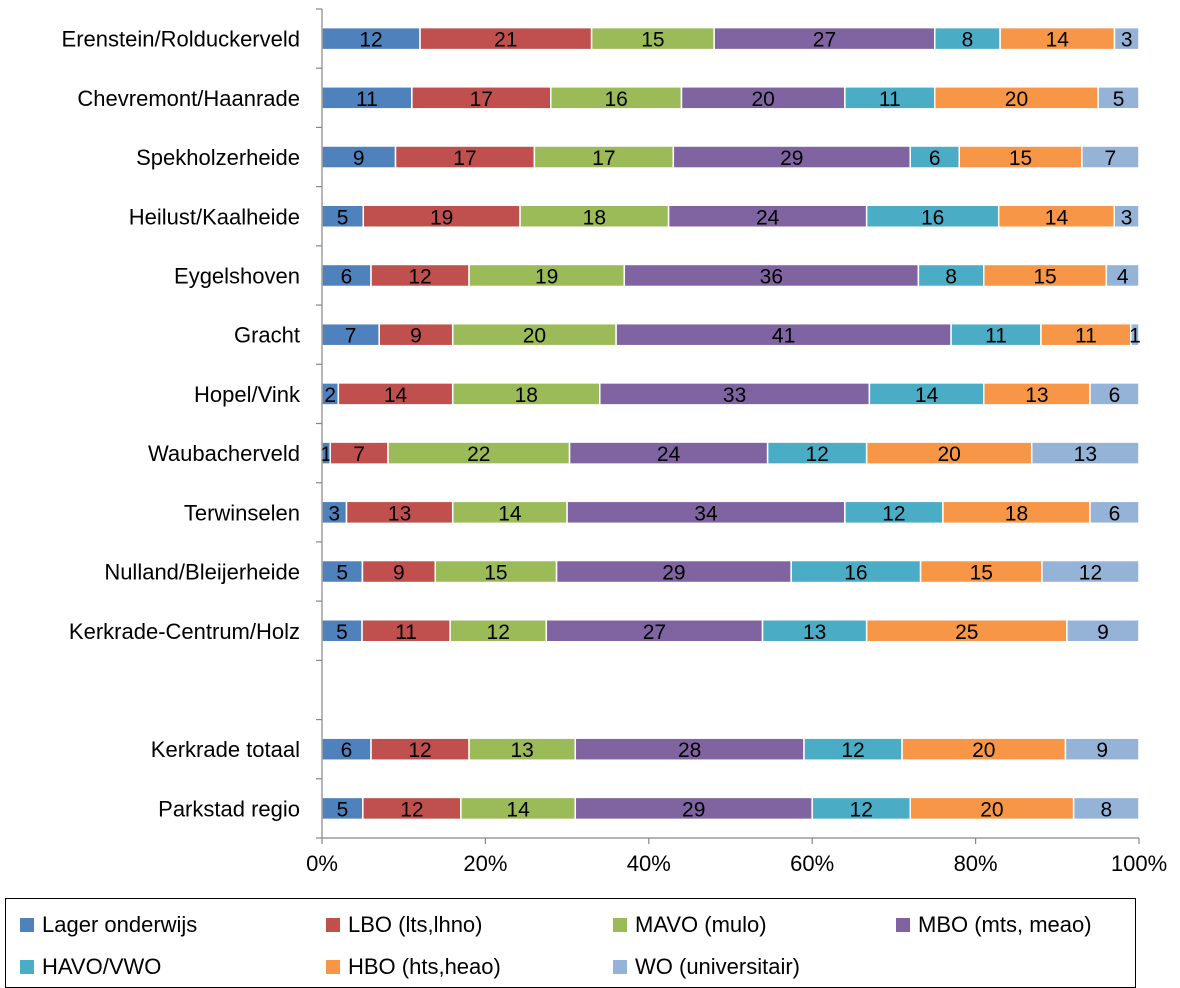 This screenshot has width=1180, height=988. What do you see at coordinates (237, 275) in the screenshot?
I see `category-label-eygelshoven: Eygelshoven` at bounding box center [237, 275].